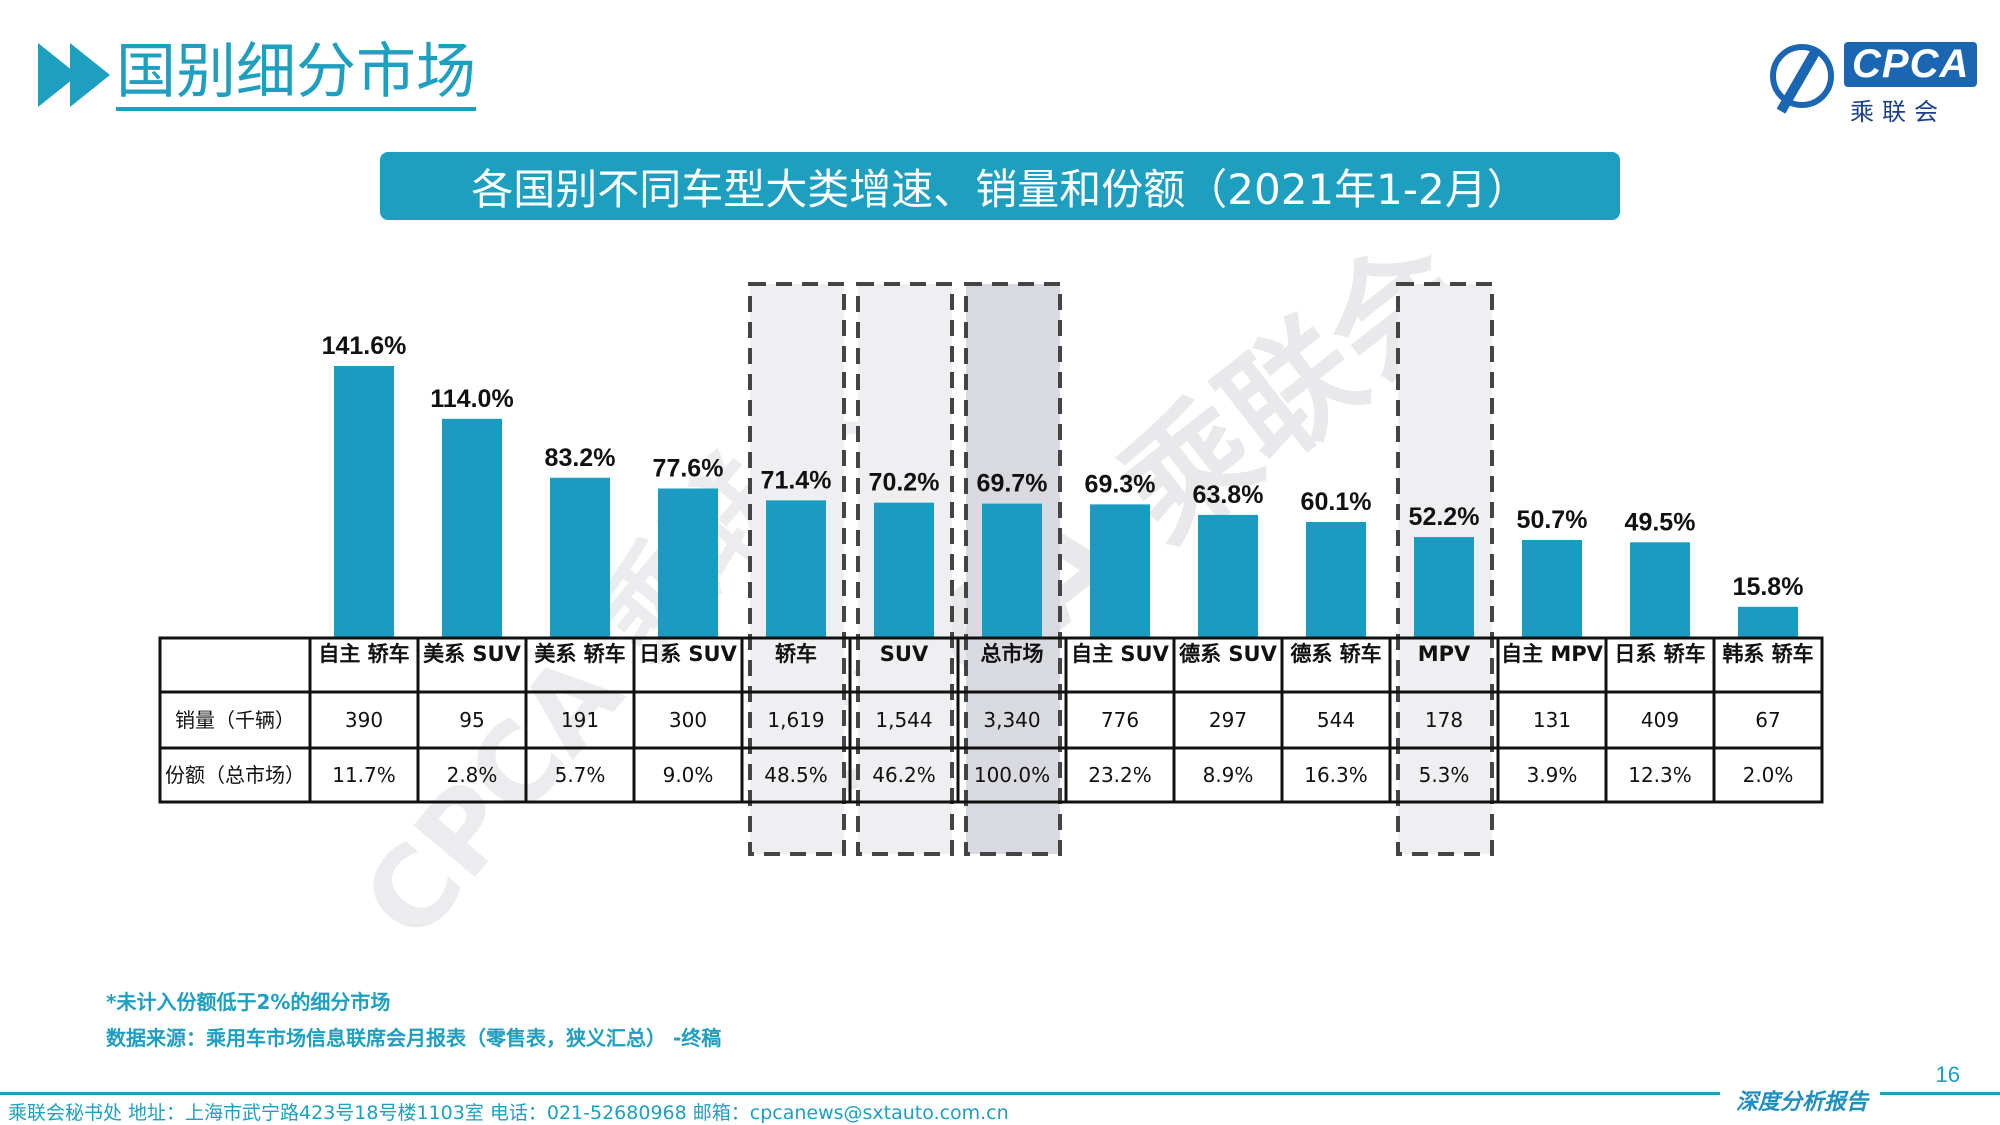 This screenshot has width=2000, height=1125. Describe the element at coordinates (1768, 587) in the screenshot. I see `bar-value-label: 15.8%` at that location.